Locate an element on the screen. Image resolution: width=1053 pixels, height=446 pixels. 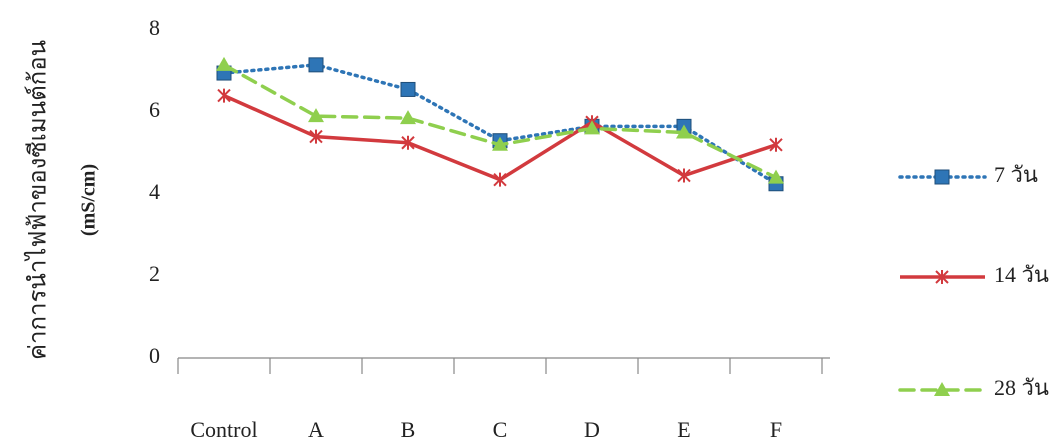
y-label: ค่าการนำไฟฟ้าของซีเมนต์ก้อน is located at coordinates (38, 200).